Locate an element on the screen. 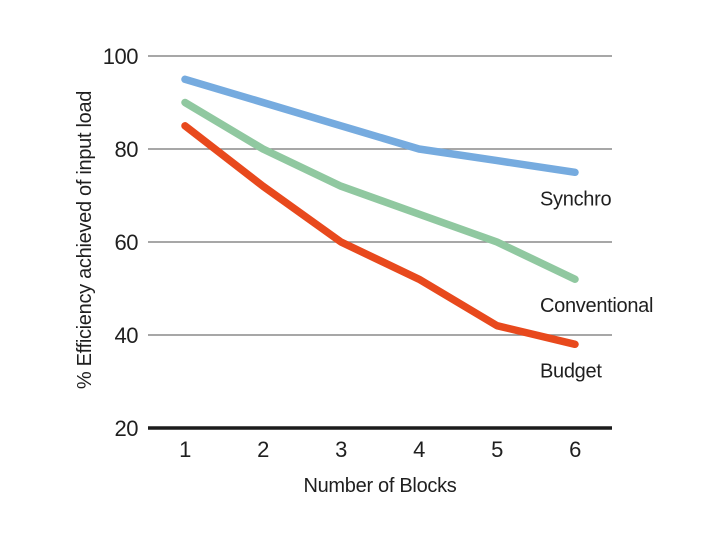 The width and height of the screenshot is (720, 540). y-tick-label-40: 40 is located at coordinates (127, 335).